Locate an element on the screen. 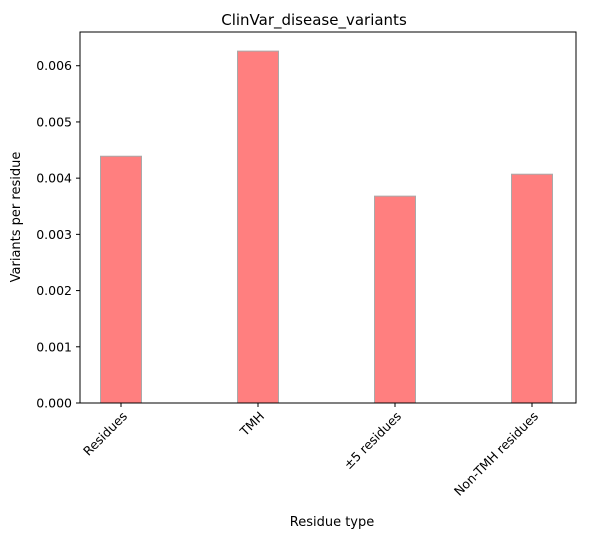  y-tick-label: 0.006 is located at coordinates (54, 65).